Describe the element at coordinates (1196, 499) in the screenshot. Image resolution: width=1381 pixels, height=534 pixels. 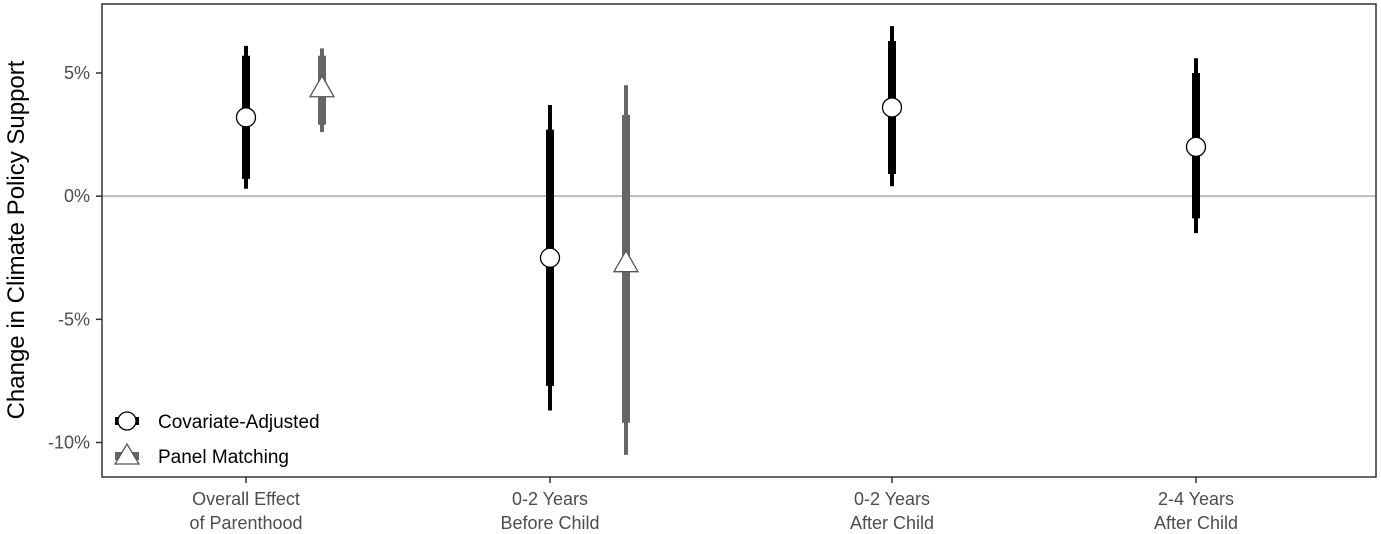
I see `x-tick-label: 2-4 Years` at that location.